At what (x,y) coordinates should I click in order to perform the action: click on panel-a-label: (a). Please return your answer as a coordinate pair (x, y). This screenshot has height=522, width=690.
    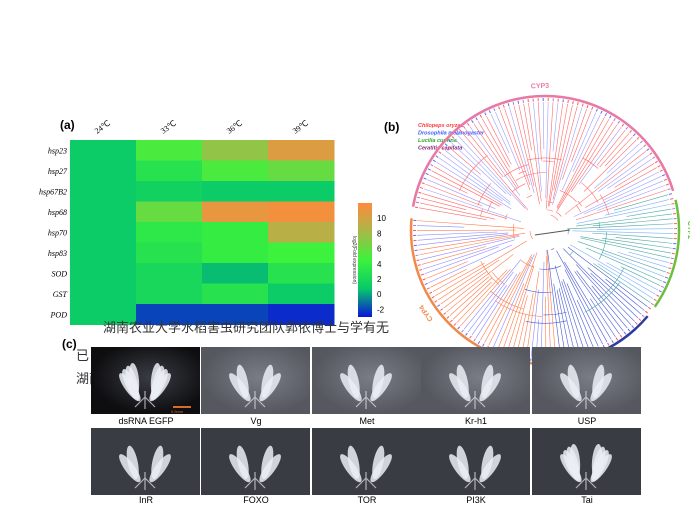
    Looking at the image, I should click on (67, 125).